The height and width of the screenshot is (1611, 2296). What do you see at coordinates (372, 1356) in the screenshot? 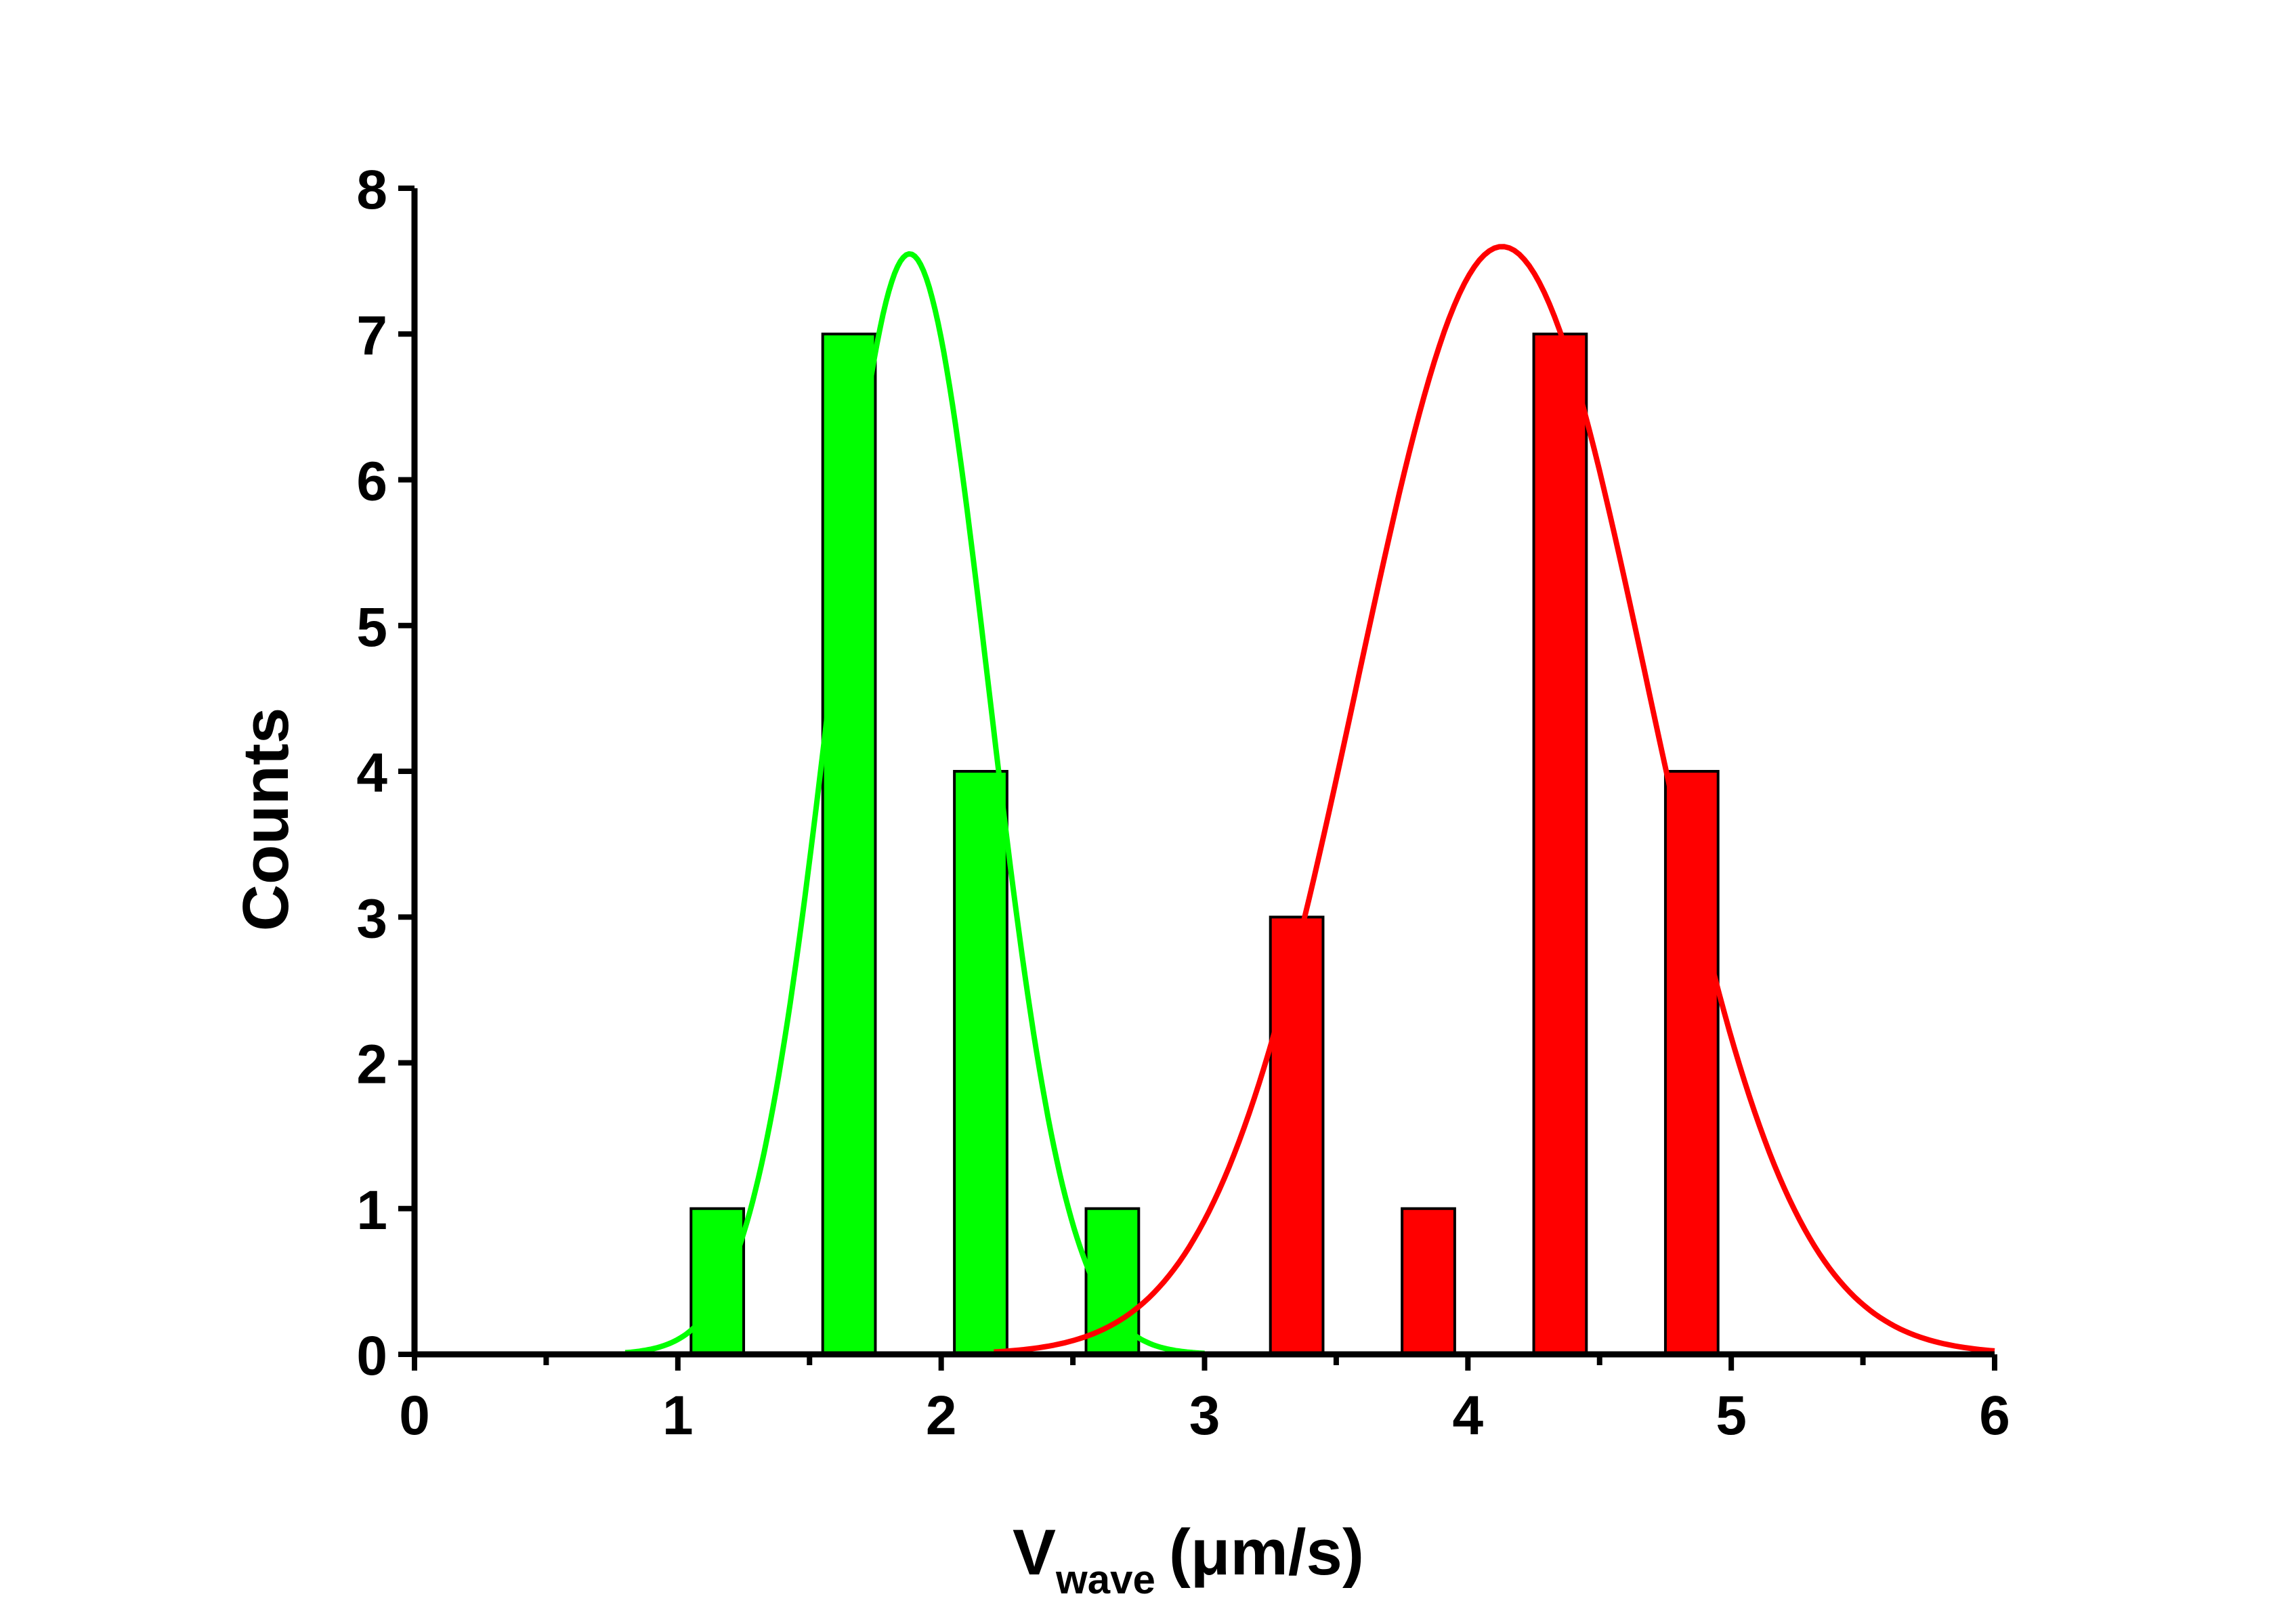
I see `y-tick-label: 0` at bounding box center [372, 1356].